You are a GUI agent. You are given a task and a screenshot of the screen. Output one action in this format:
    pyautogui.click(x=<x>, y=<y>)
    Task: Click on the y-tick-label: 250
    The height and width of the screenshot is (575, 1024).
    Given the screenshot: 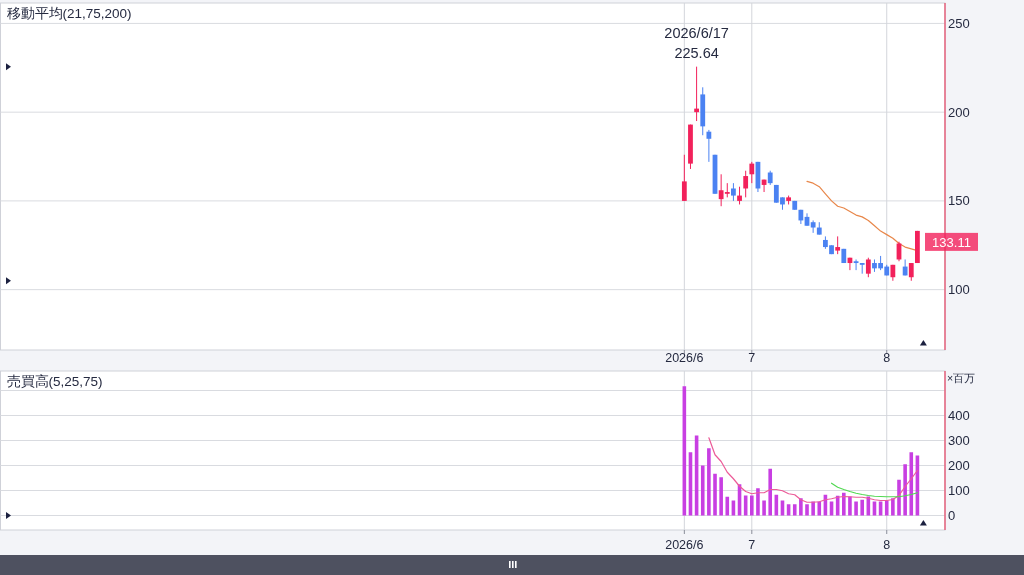 What is the action you would take?
    pyautogui.click(x=959, y=23)
    